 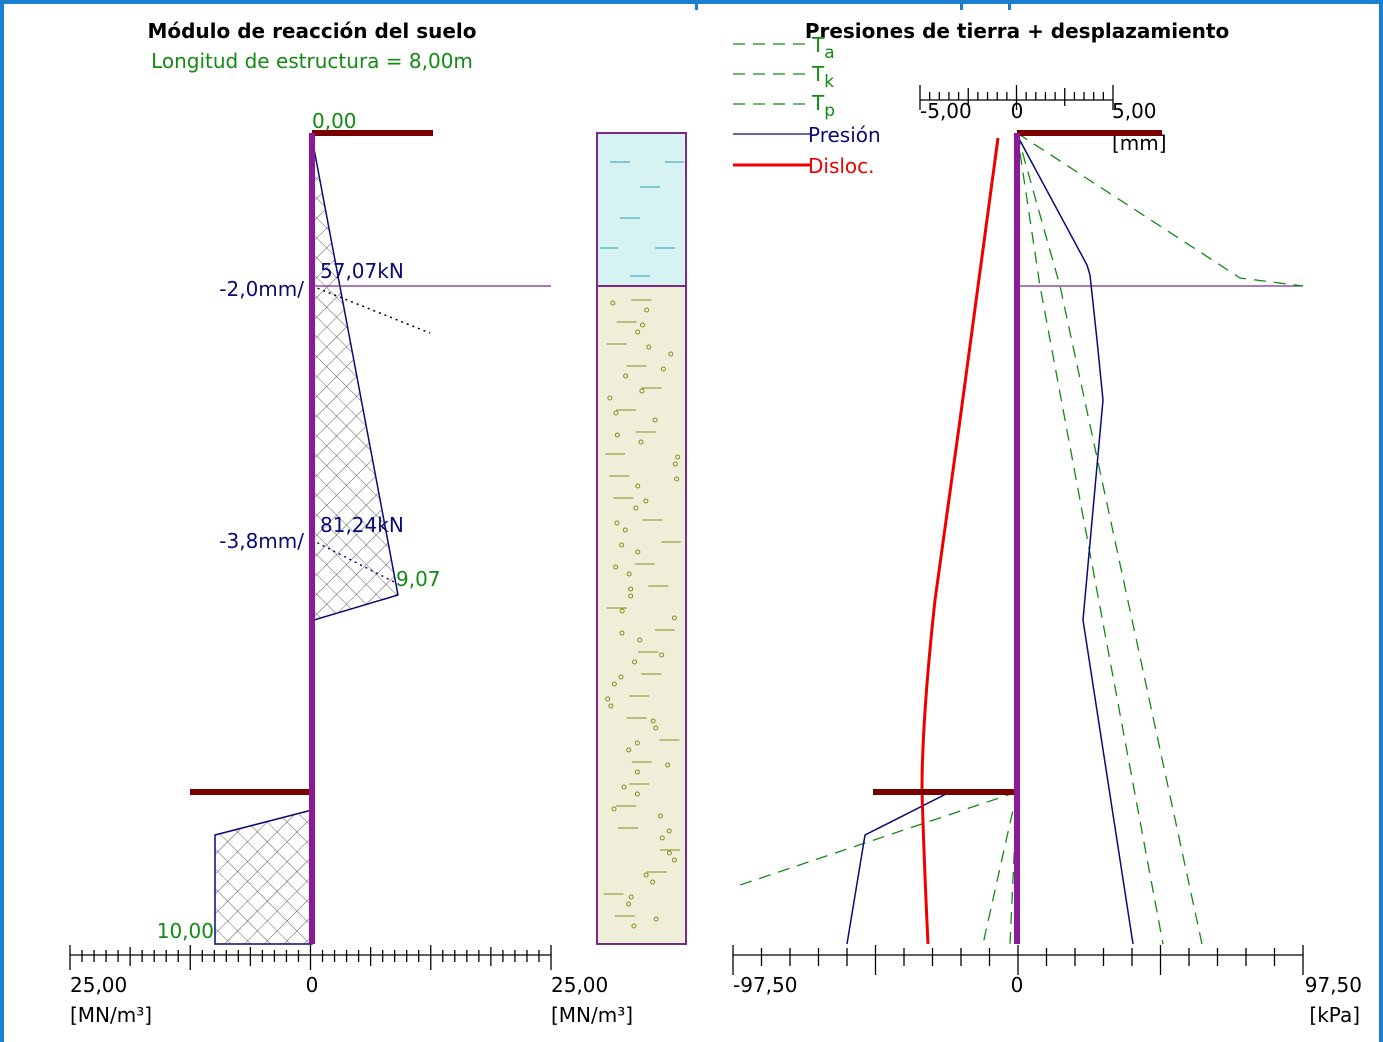 I want to click on water-layer, so click(x=641, y=209).